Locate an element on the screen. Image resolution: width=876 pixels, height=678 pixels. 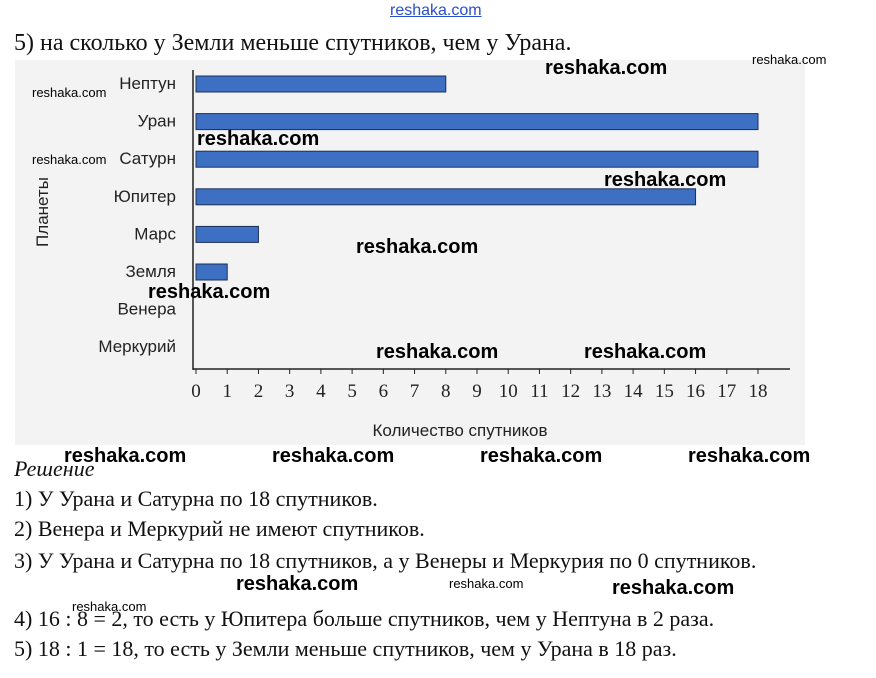
x-tick-label: 10 is located at coordinates (508, 391).